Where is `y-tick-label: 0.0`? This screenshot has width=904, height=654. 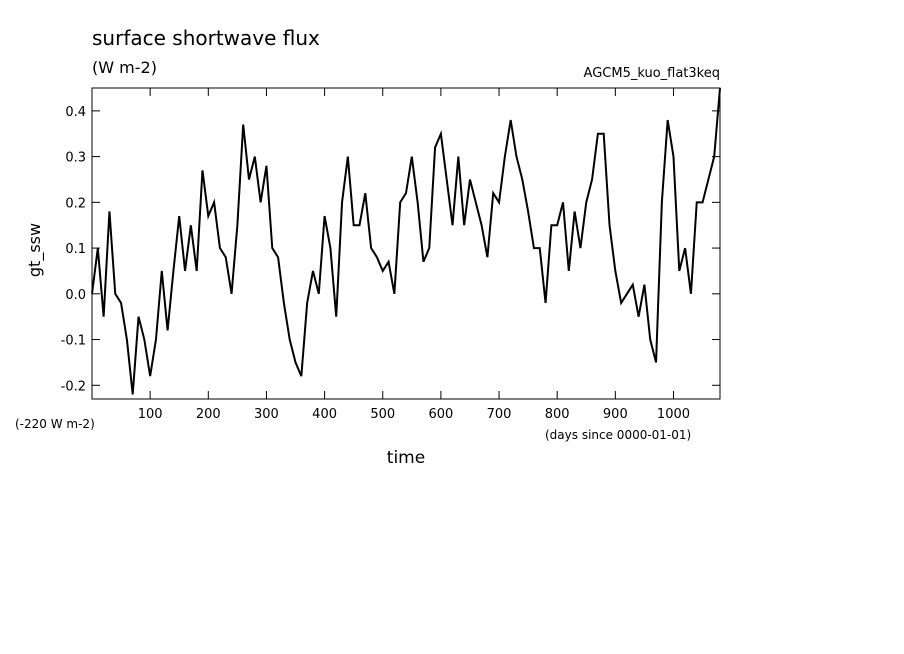
y-tick-label: 0.0 is located at coordinates (75, 295).